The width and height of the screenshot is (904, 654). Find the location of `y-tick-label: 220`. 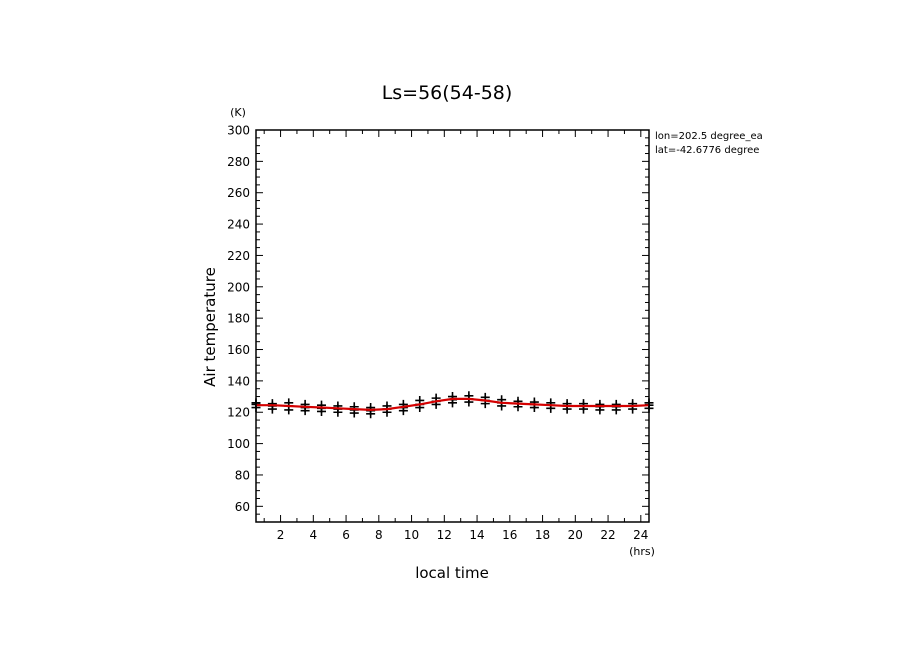

y-tick-label: 220 is located at coordinates (238, 256).